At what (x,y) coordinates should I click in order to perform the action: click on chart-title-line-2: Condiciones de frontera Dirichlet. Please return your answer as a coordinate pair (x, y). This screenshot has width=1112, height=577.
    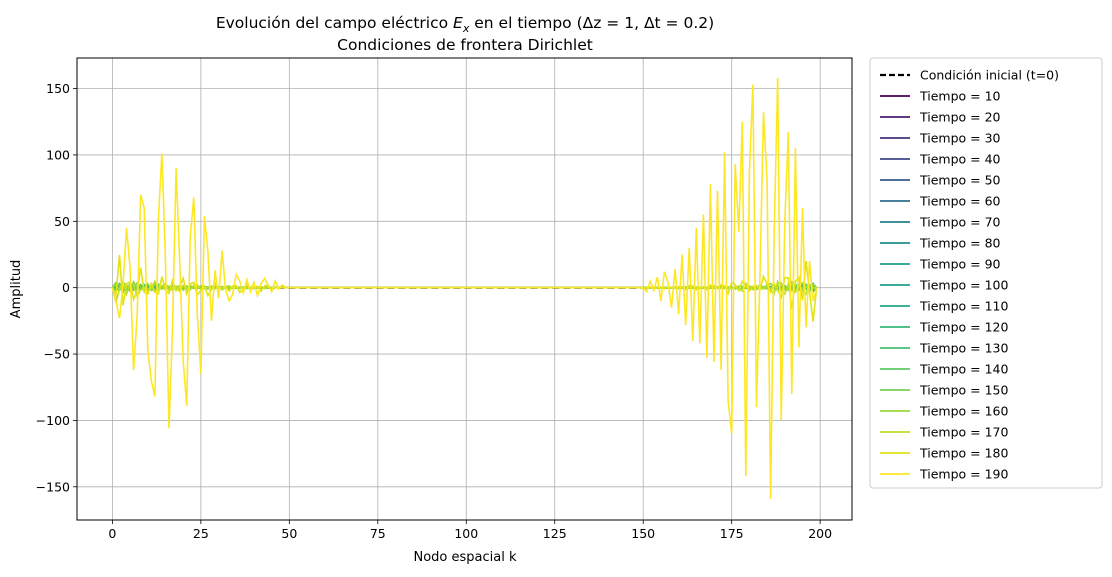
    Looking at the image, I should click on (465, 45).